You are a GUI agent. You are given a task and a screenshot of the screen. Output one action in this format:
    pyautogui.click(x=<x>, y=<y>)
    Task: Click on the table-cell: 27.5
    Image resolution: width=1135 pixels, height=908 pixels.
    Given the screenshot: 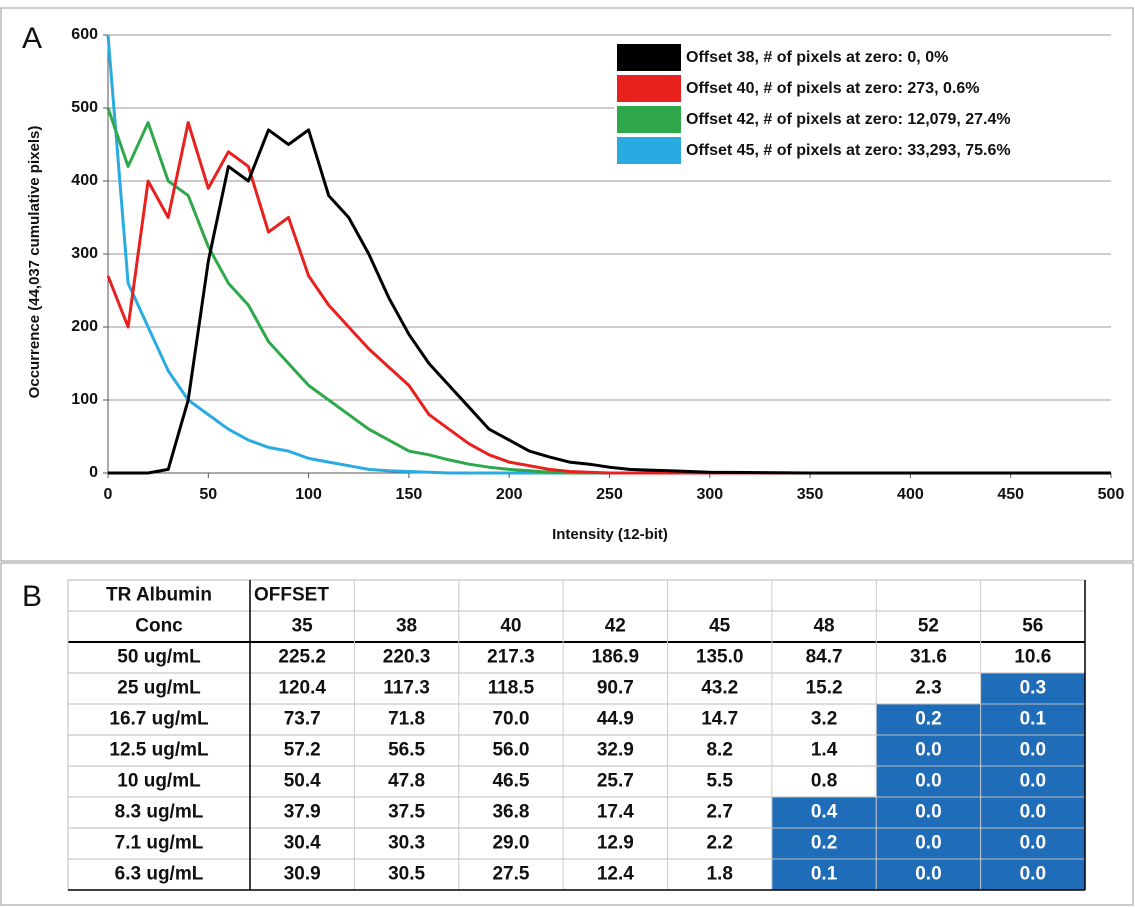 What is the action you would take?
    pyautogui.click(x=510, y=874)
    